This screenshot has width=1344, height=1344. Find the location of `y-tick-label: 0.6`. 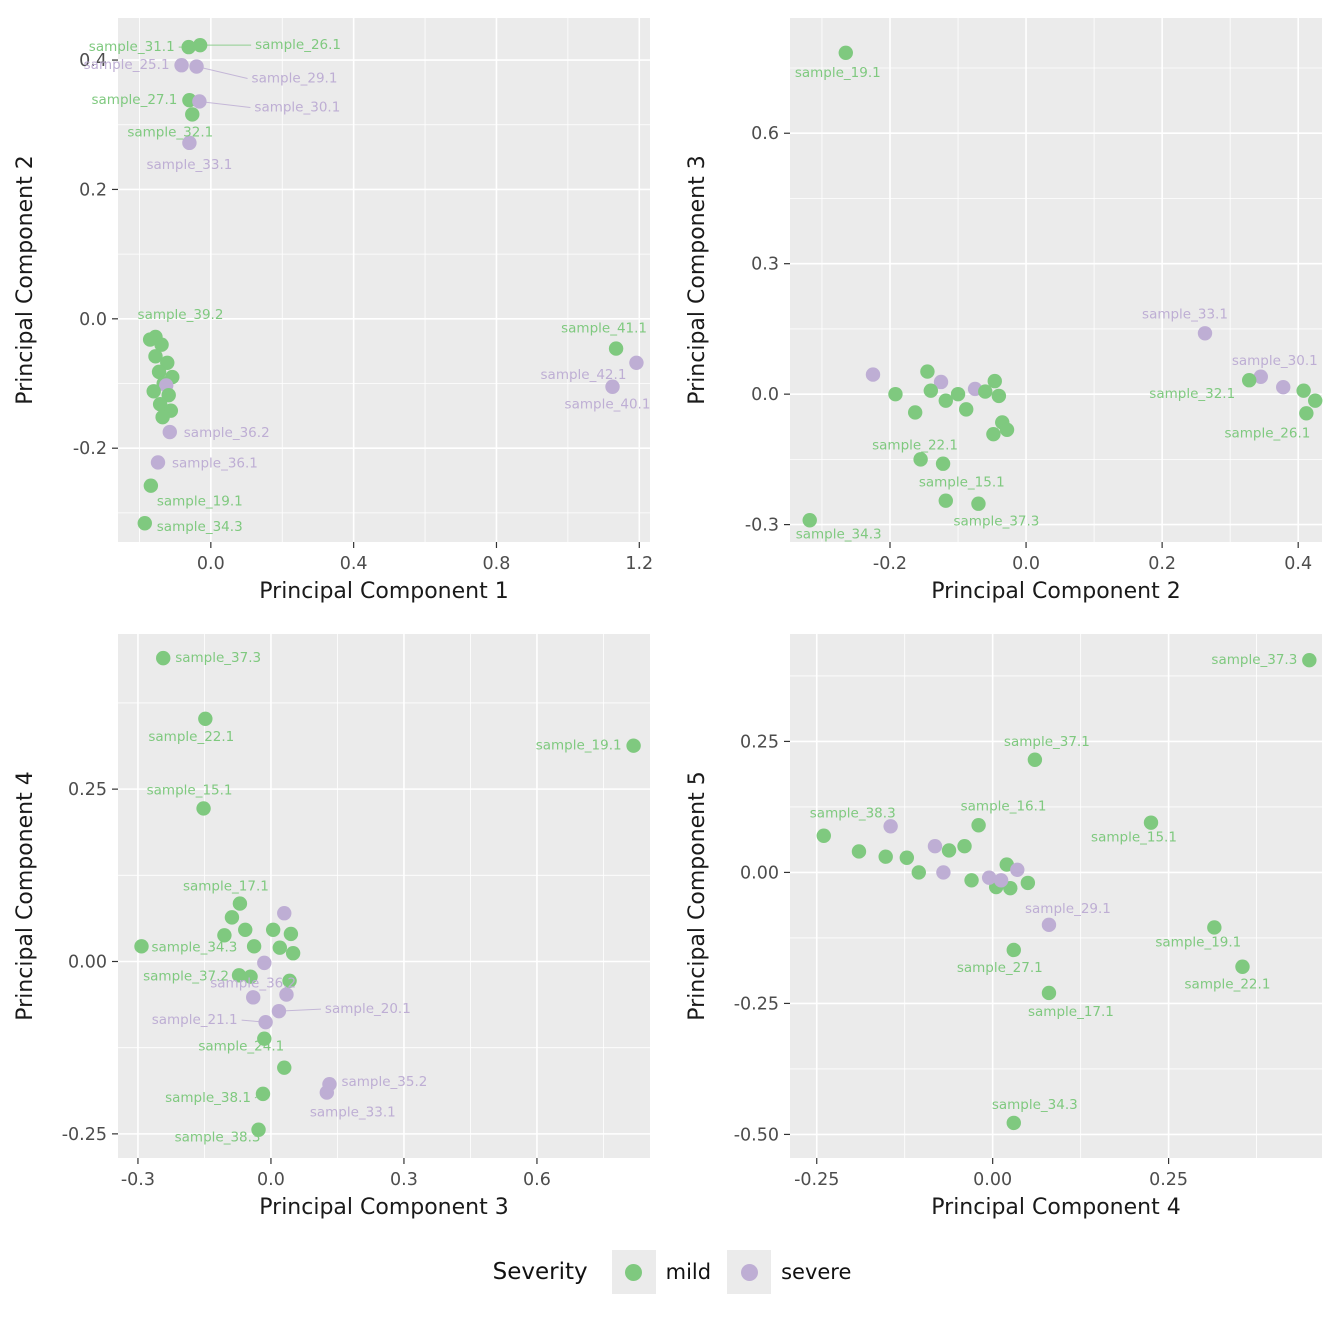

y-tick-label: 0.6 is located at coordinates (765, 134).